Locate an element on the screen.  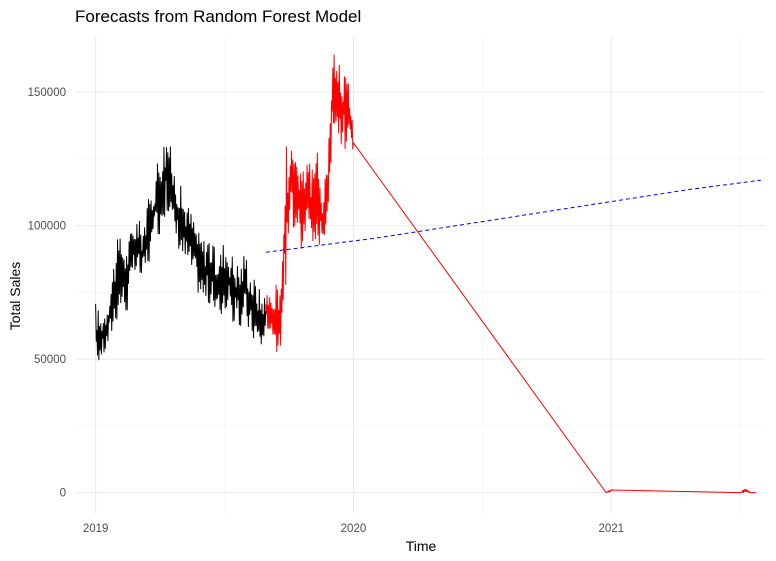
y-tick-label: 0 is located at coordinates (63, 494).